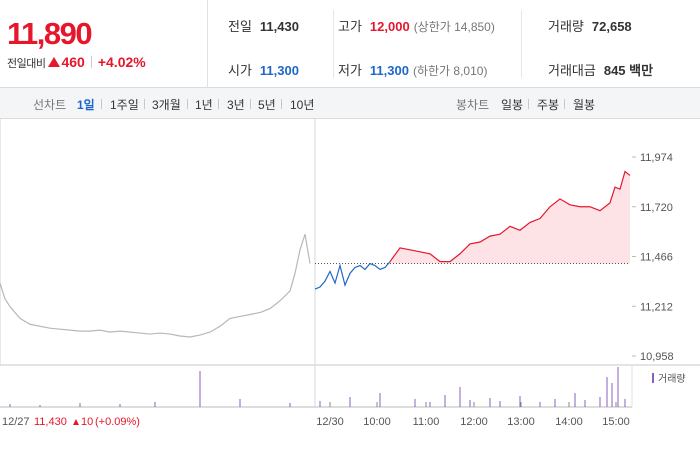  What do you see at coordinates (656, 158) in the screenshot?
I see `y-tick-label: 11,974` at bounding box center [656, 158].